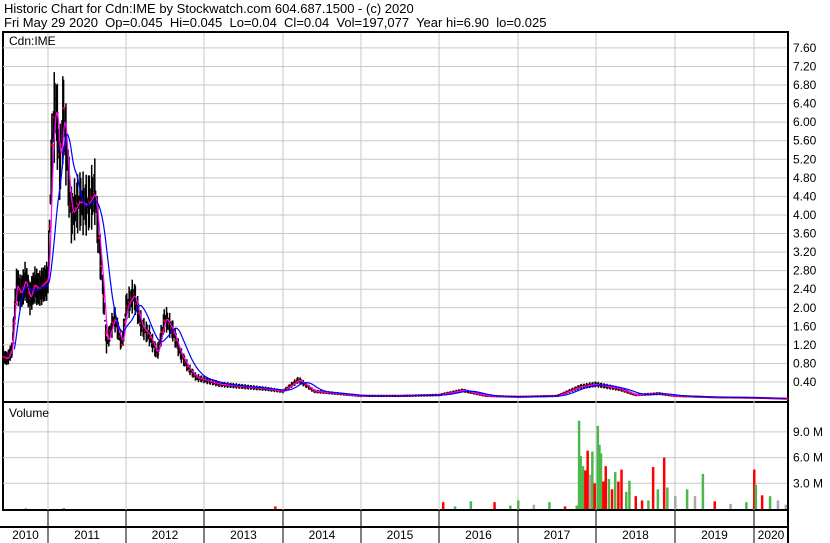 The image size is (830, 543). I want to click on price-tick-label: 1.20, so click(805, 345).